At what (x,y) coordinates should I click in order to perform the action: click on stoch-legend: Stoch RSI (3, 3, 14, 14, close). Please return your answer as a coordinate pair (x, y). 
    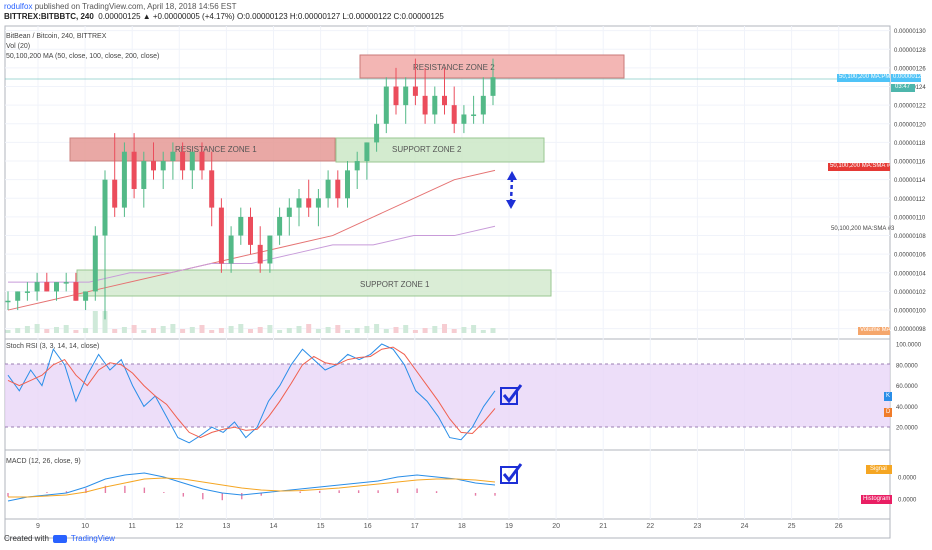
    Looking at the image, I should click on (53, 346).